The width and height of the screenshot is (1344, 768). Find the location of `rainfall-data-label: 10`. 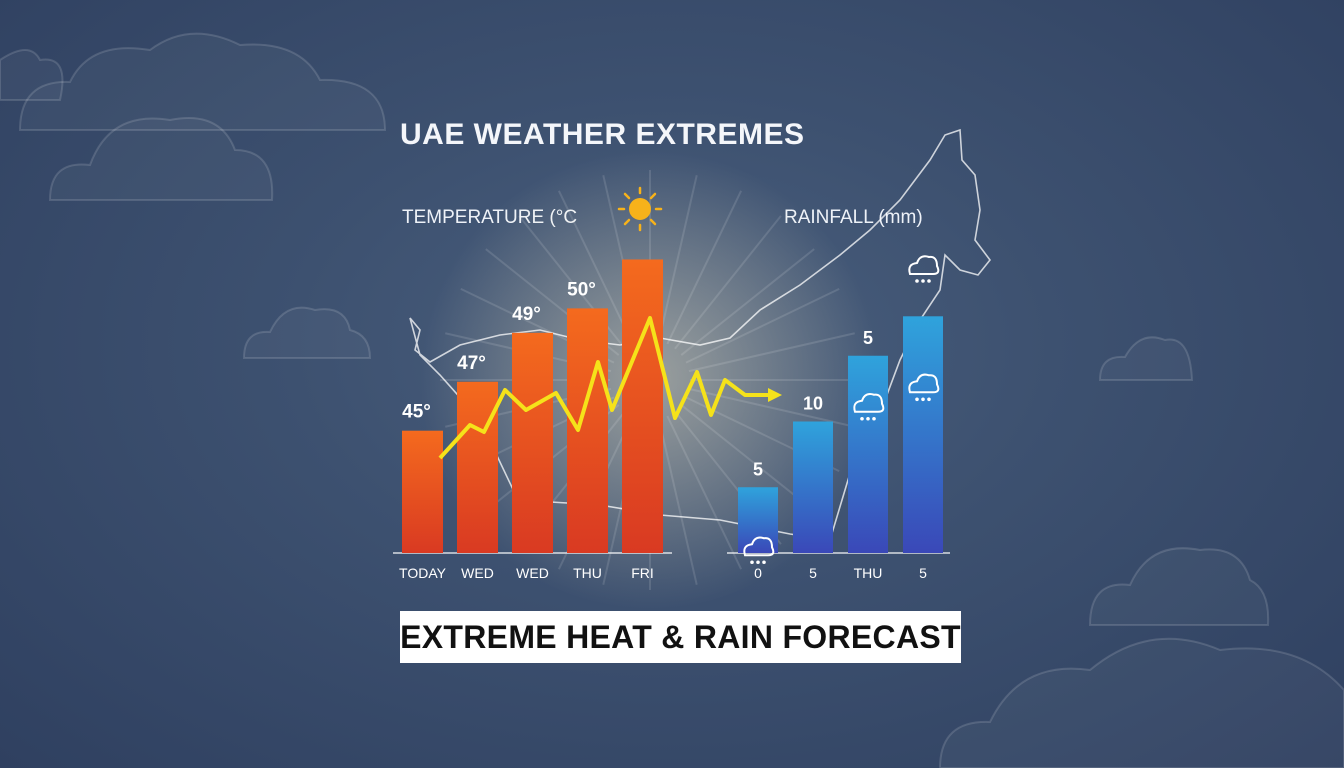

rainfall-data-label: 10 is located at coordinates (813, 404).